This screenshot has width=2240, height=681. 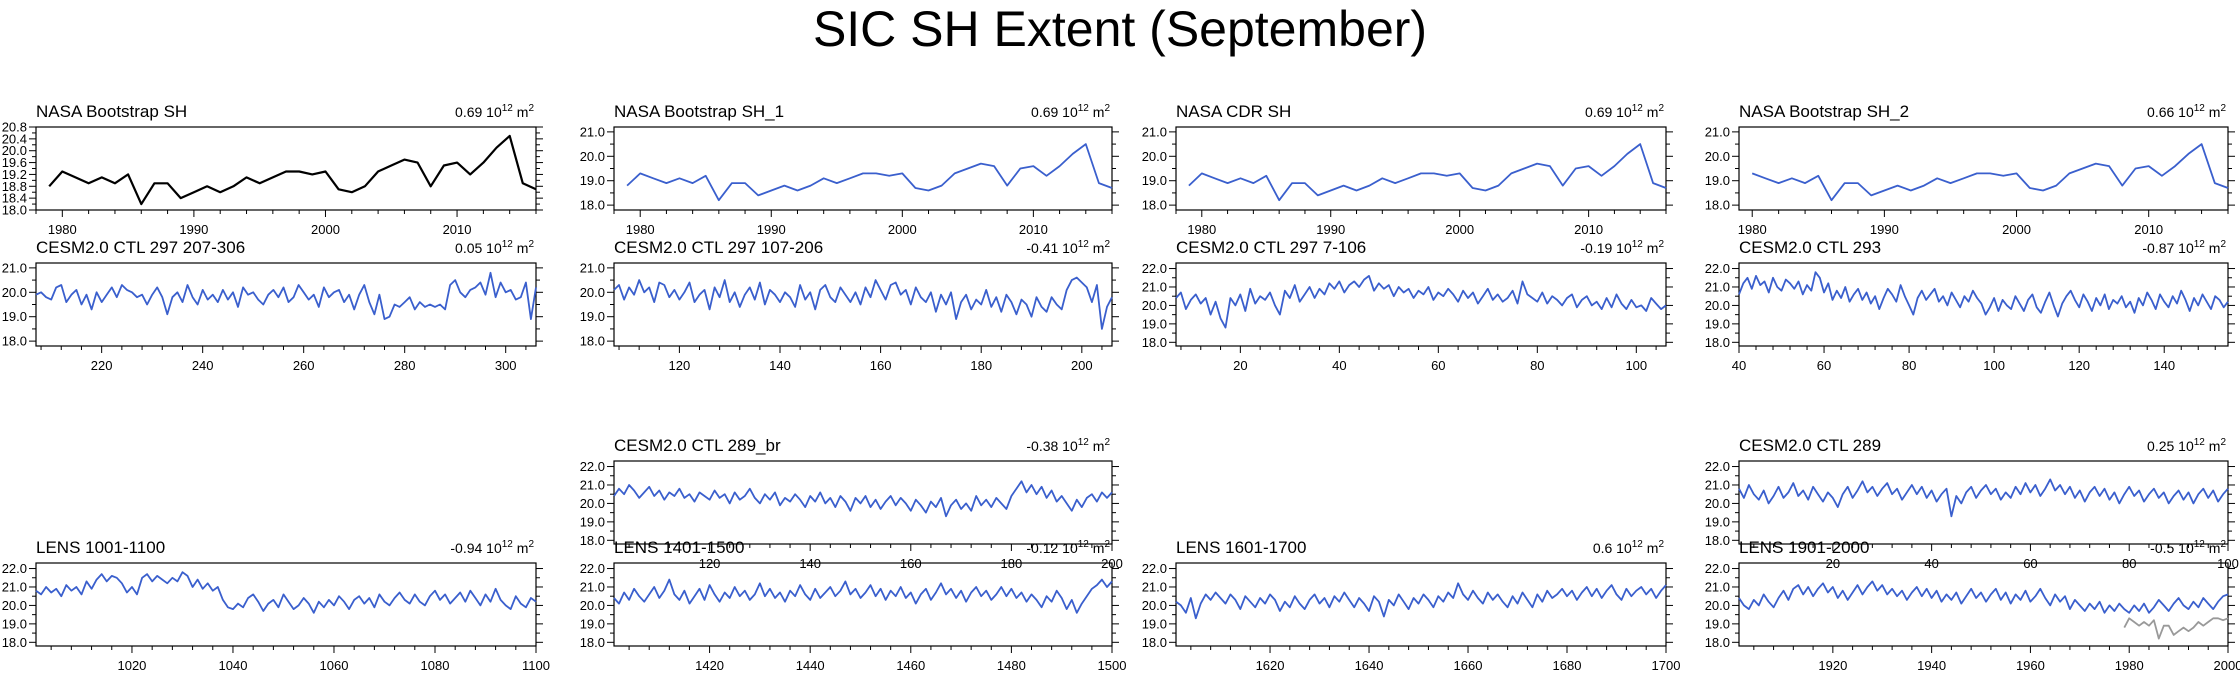 I want to click on trend-label: -0.38 1012 m2, so click(x=1068, y=445).